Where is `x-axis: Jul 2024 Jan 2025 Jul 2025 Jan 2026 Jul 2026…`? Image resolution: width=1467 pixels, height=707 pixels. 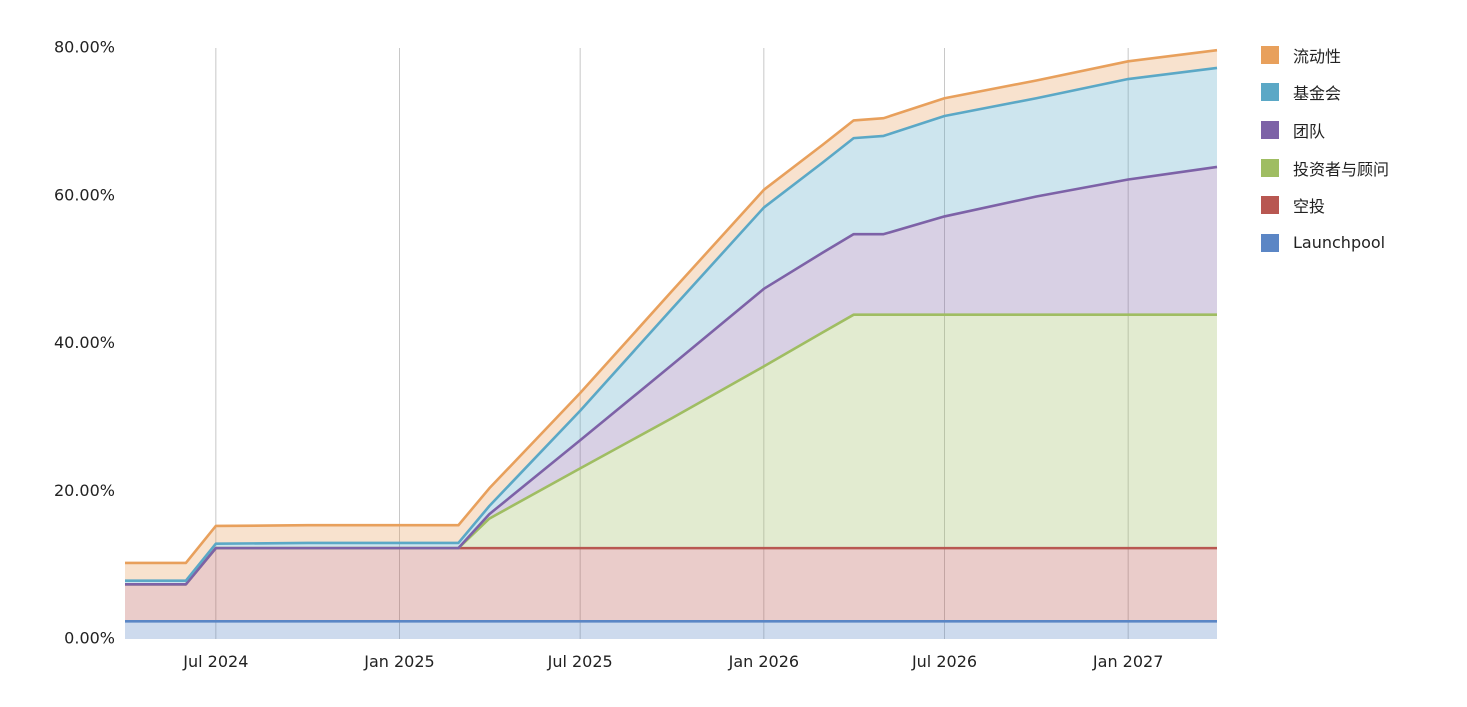
x-axis: Jul 2024 Jan 2025 Jul 2025 Jan 2026 Jul 2026… is located at coordinates (672, 661).